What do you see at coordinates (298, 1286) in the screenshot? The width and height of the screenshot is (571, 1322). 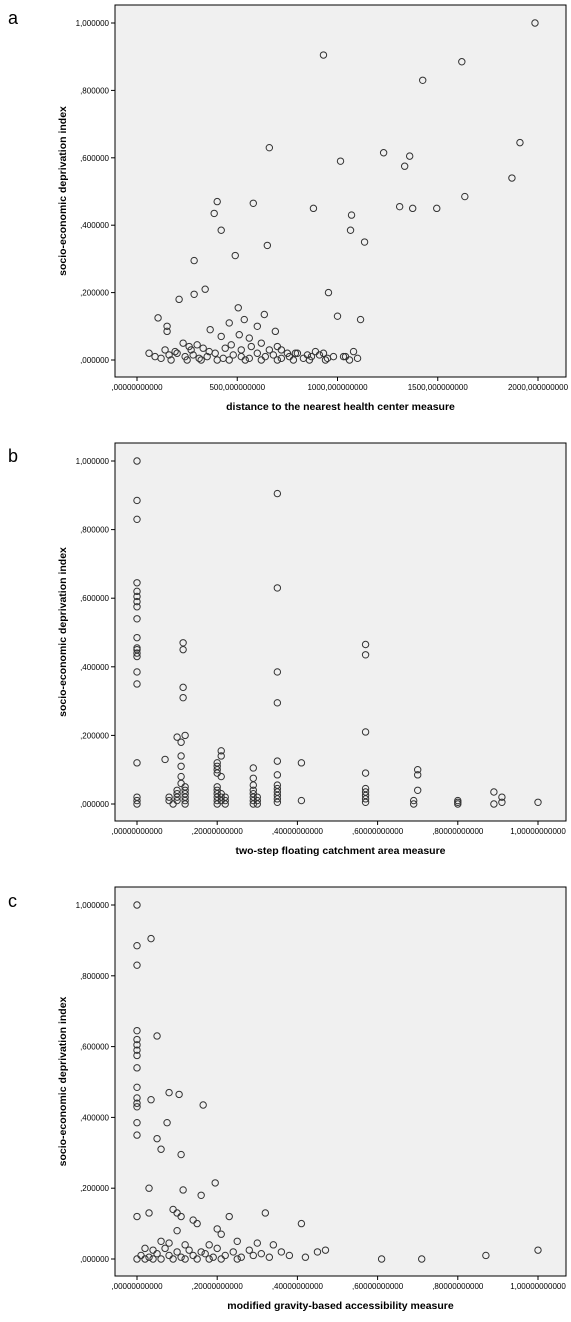 I see `x-tick-label: ,40000000000` at bounding box center [298, 1286].